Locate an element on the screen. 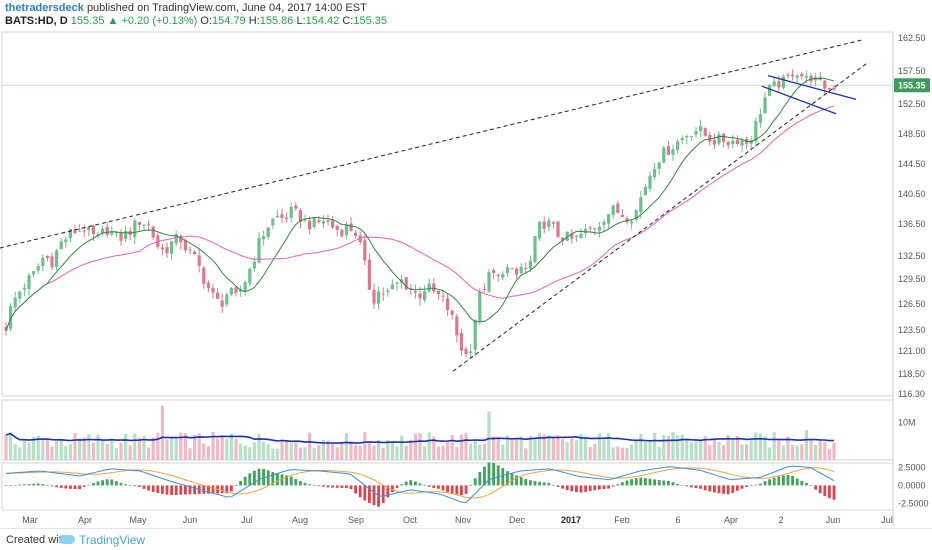  time-tick-label: Jul is located at coordinates (887, 520).